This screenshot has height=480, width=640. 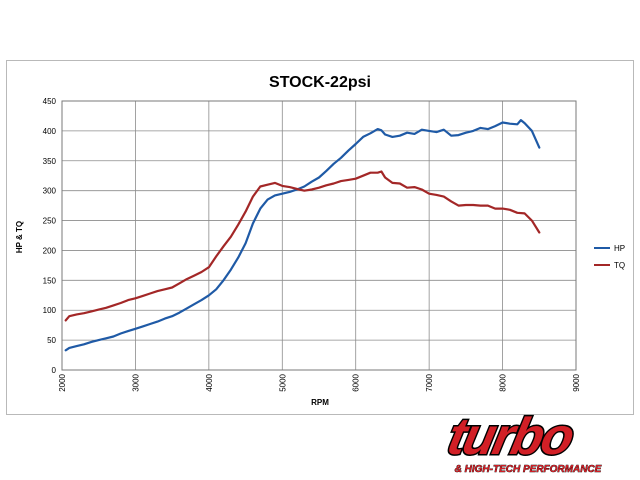 I want to click on legend-label-hp: HP, so click(x=619, y=248).